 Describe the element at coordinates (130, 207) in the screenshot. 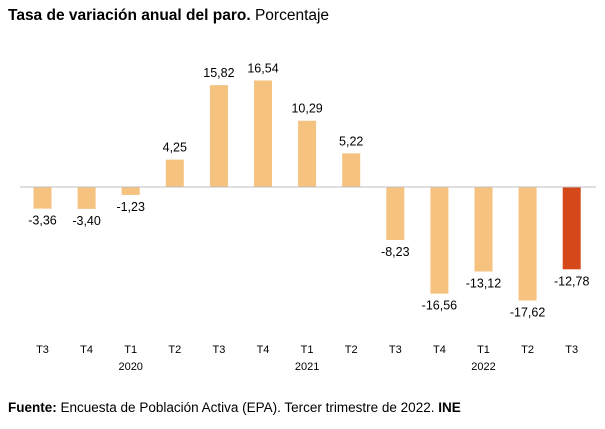

I see `data-label-2: -1,23` at that location.